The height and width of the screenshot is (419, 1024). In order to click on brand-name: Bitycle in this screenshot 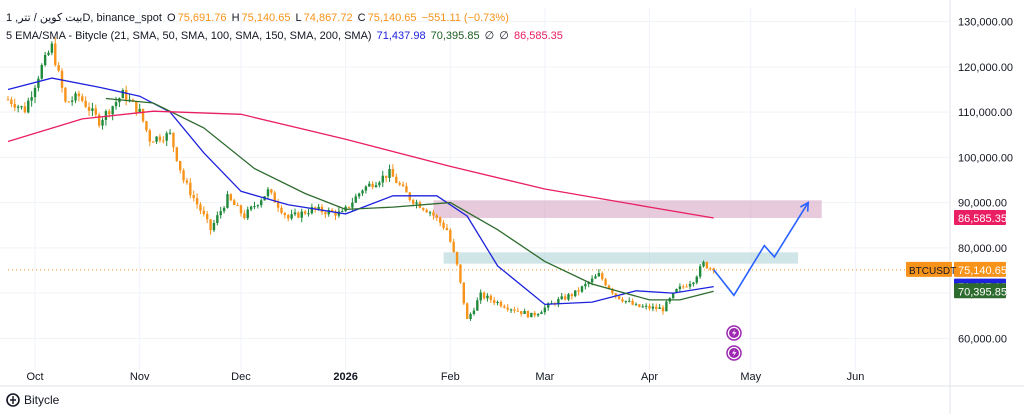, I will do `click(42, 400)`.